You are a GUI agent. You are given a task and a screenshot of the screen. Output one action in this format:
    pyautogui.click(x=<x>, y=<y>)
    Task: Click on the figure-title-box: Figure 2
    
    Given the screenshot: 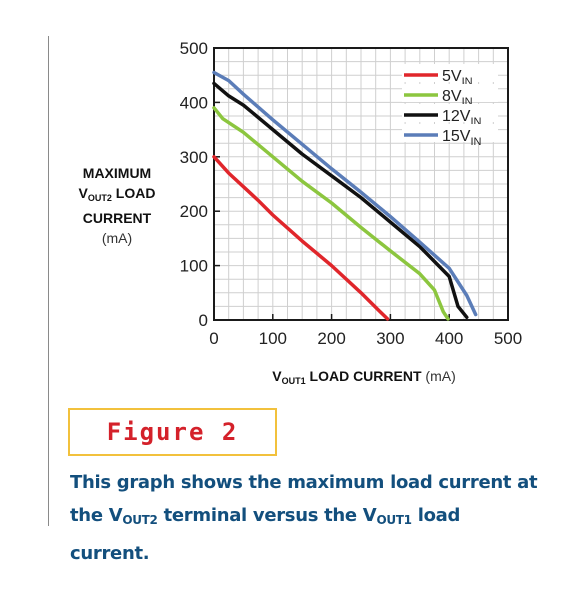 What is the action you would take?
    pyautogui.click(x=172, y=432)
    